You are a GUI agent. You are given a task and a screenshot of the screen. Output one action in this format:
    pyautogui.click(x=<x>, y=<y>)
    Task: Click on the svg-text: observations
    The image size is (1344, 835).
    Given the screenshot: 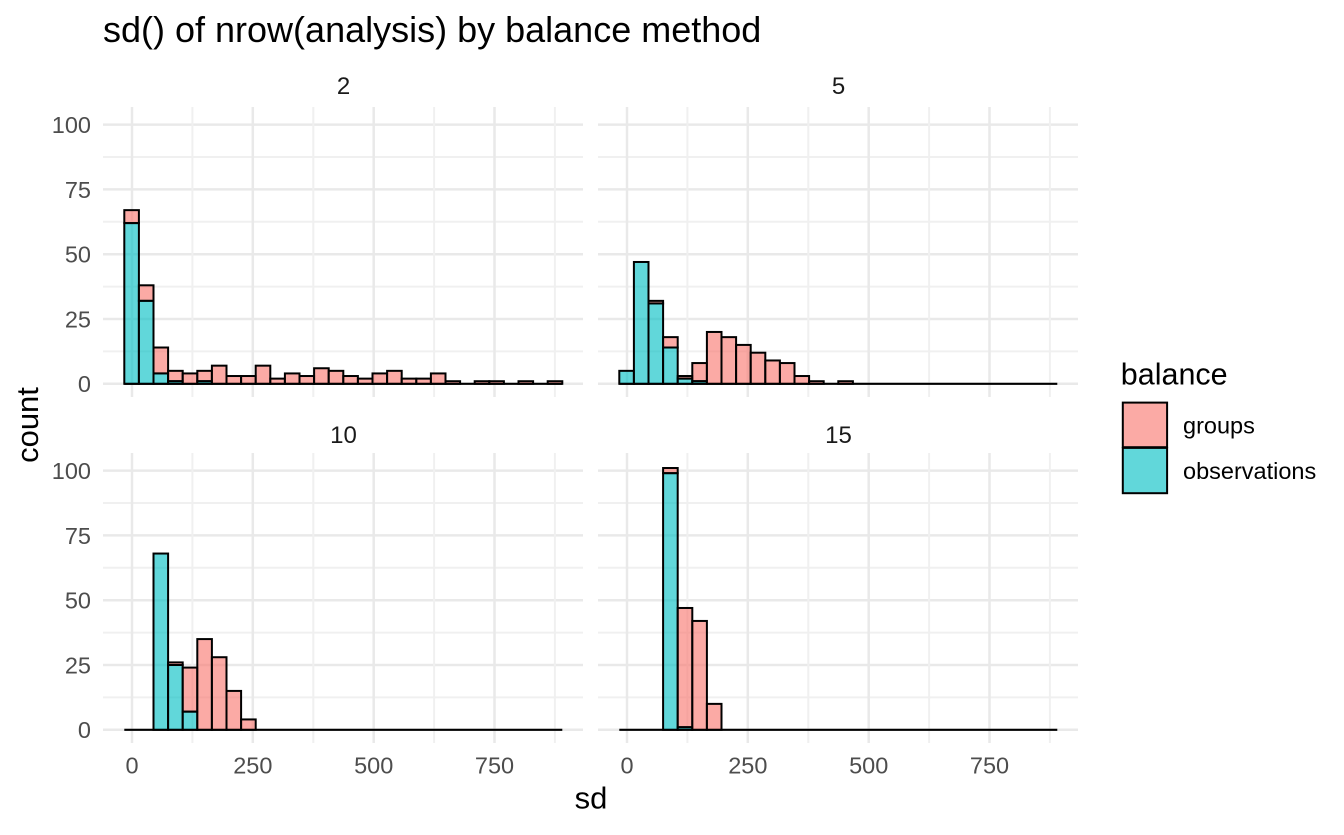 What is the action you would take?
    pyautogui.click(x=1249, y=471)
    